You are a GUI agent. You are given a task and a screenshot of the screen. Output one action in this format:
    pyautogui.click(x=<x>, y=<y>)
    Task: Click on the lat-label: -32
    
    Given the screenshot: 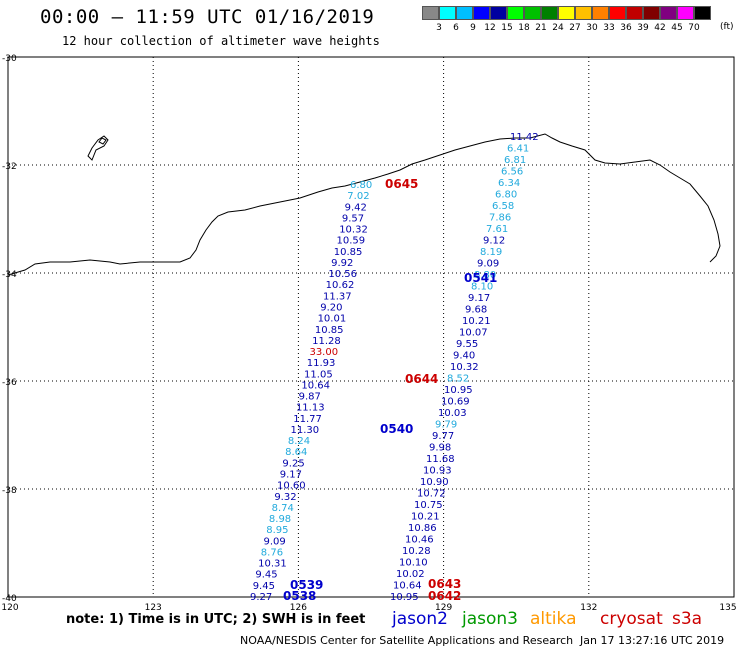 What is the action you would take?
    pyautogui.click(x=9, y=167)
    